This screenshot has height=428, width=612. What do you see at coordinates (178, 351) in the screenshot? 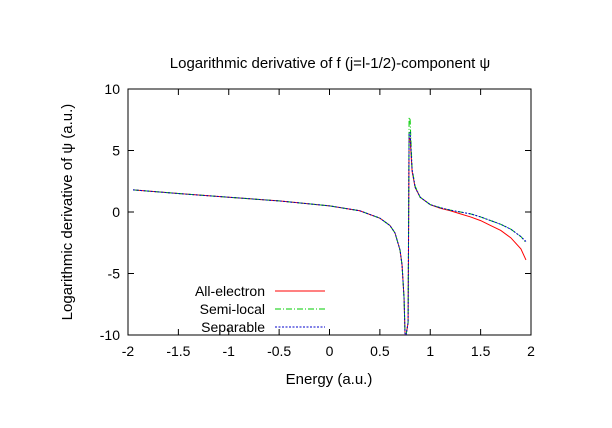
I see `x-tick-label: -1.5` at bounding box center [178, 351].